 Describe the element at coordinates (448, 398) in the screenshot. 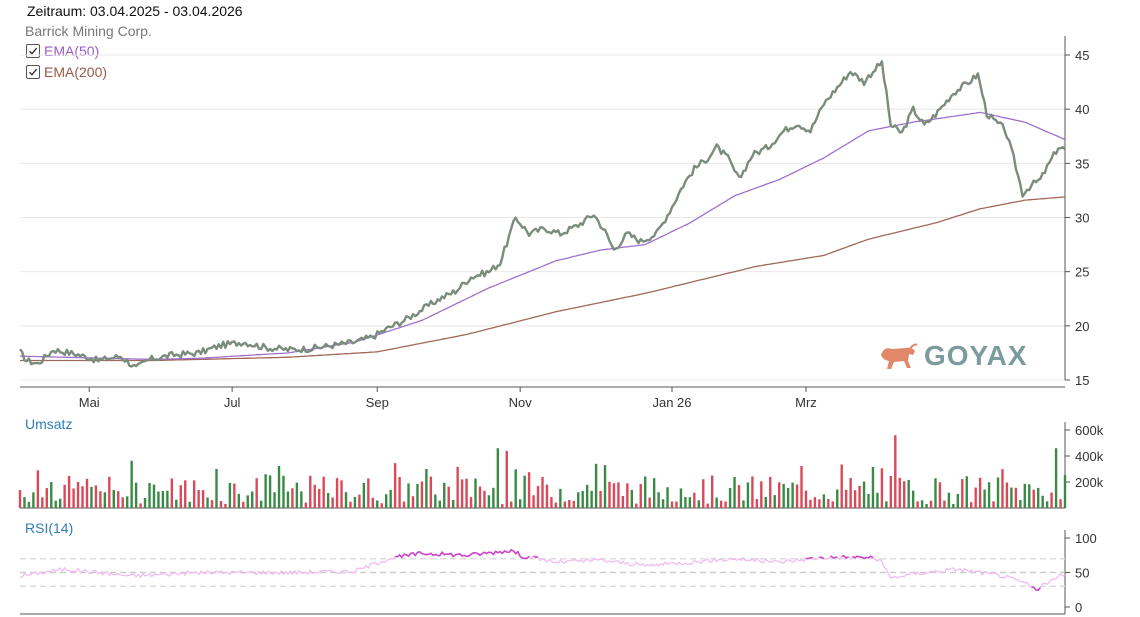

I see `x-axis: Mai Jul Sep Nov Jan 26 Mrz` at that location.